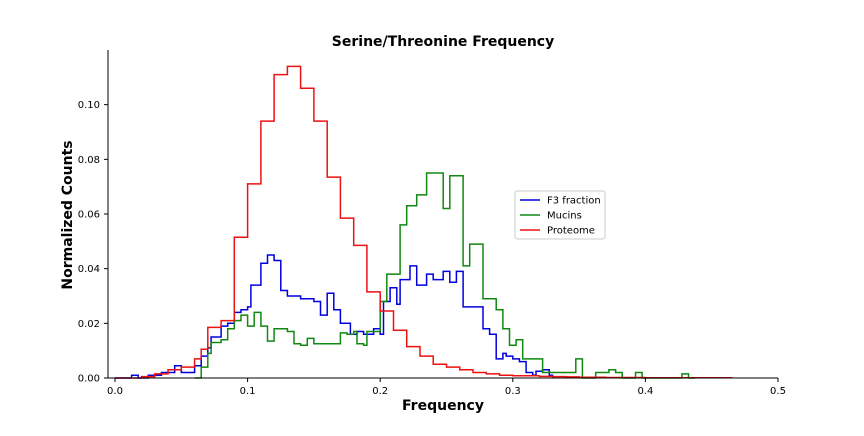 The height and width of the screenshot is (436, 864). I want to click on y-tick-label: 0.00, so click(89, 379).